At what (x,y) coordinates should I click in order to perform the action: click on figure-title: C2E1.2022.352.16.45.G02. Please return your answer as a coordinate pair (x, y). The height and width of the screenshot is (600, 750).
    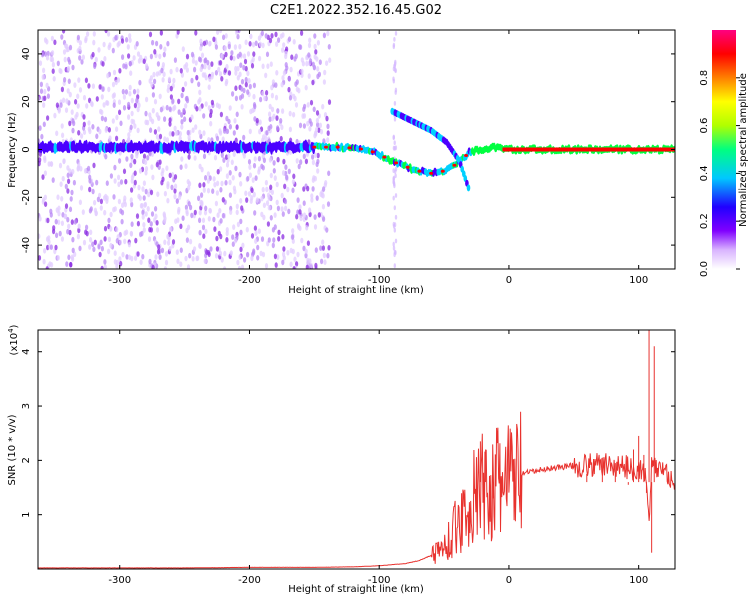
    Looking at the image, I should click on (356, 10).